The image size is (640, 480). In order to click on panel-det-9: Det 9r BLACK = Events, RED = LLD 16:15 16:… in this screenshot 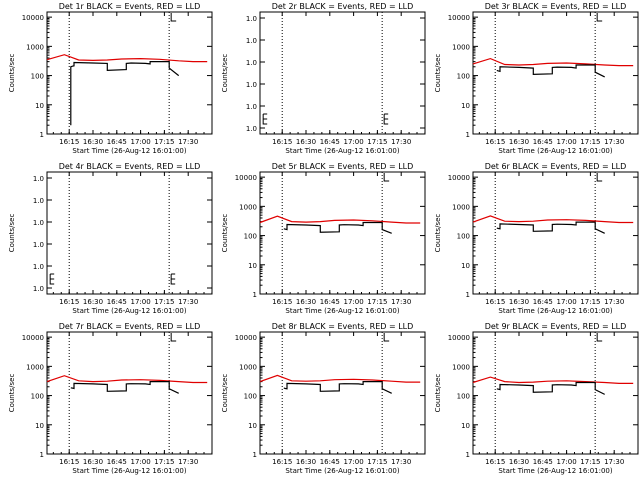, I will do `click(536, 398)`.